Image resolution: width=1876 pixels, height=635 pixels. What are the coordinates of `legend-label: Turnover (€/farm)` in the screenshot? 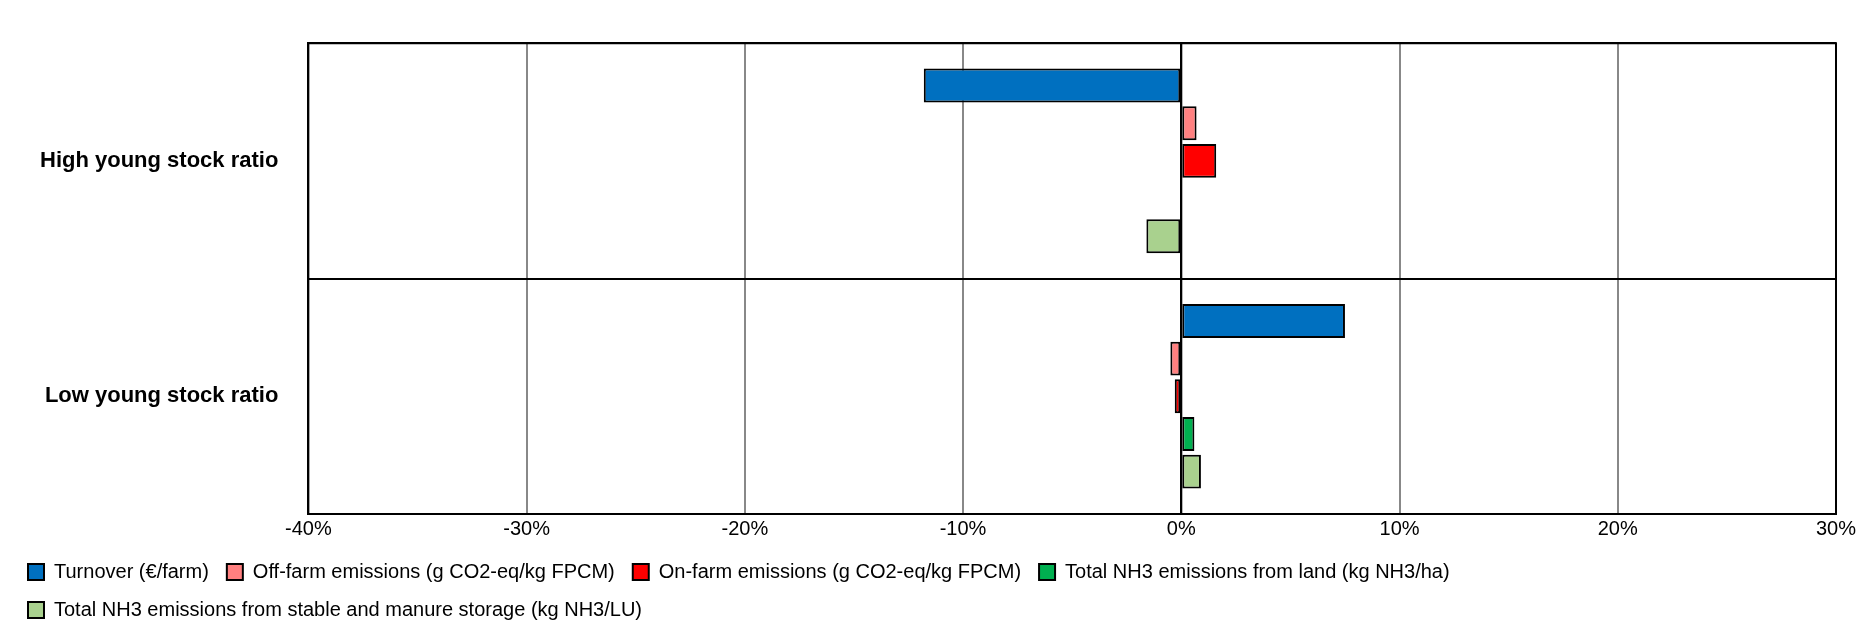 It's located at (131, 570).